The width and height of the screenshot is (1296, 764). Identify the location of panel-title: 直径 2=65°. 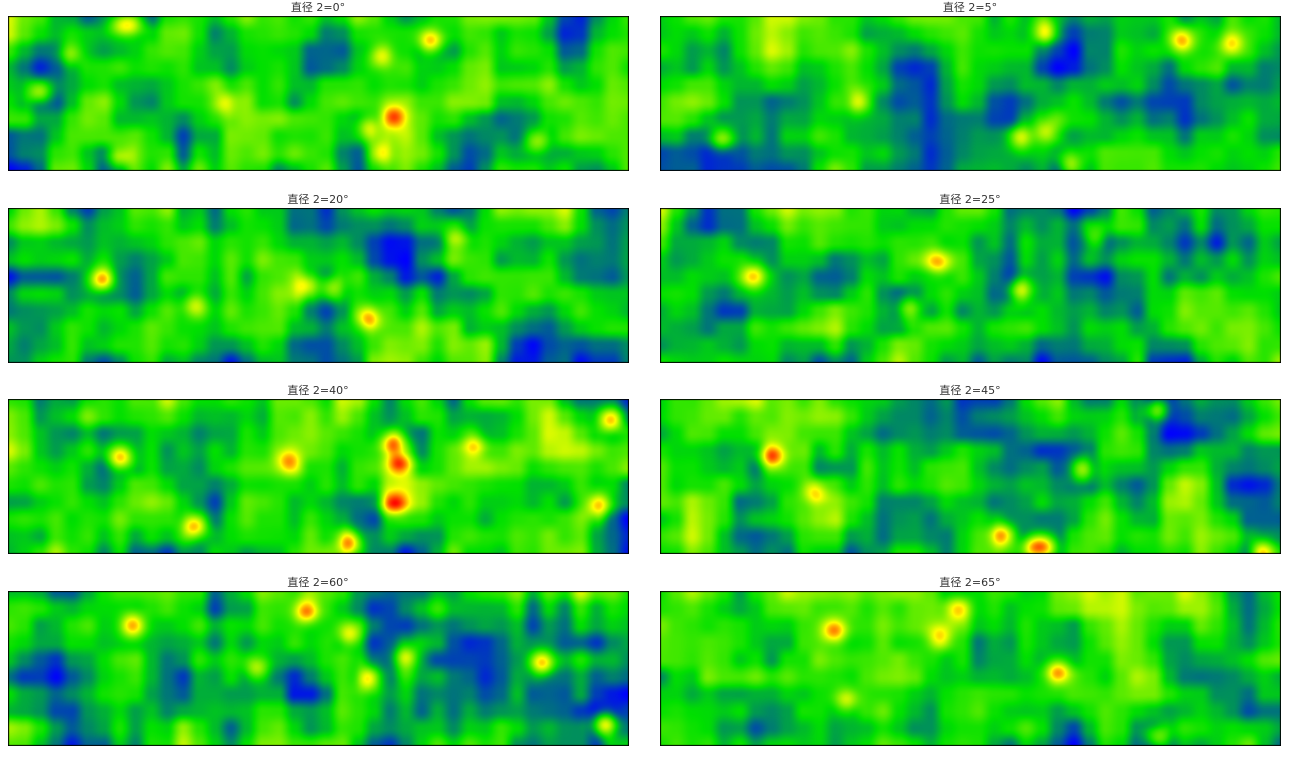
(970, 582).